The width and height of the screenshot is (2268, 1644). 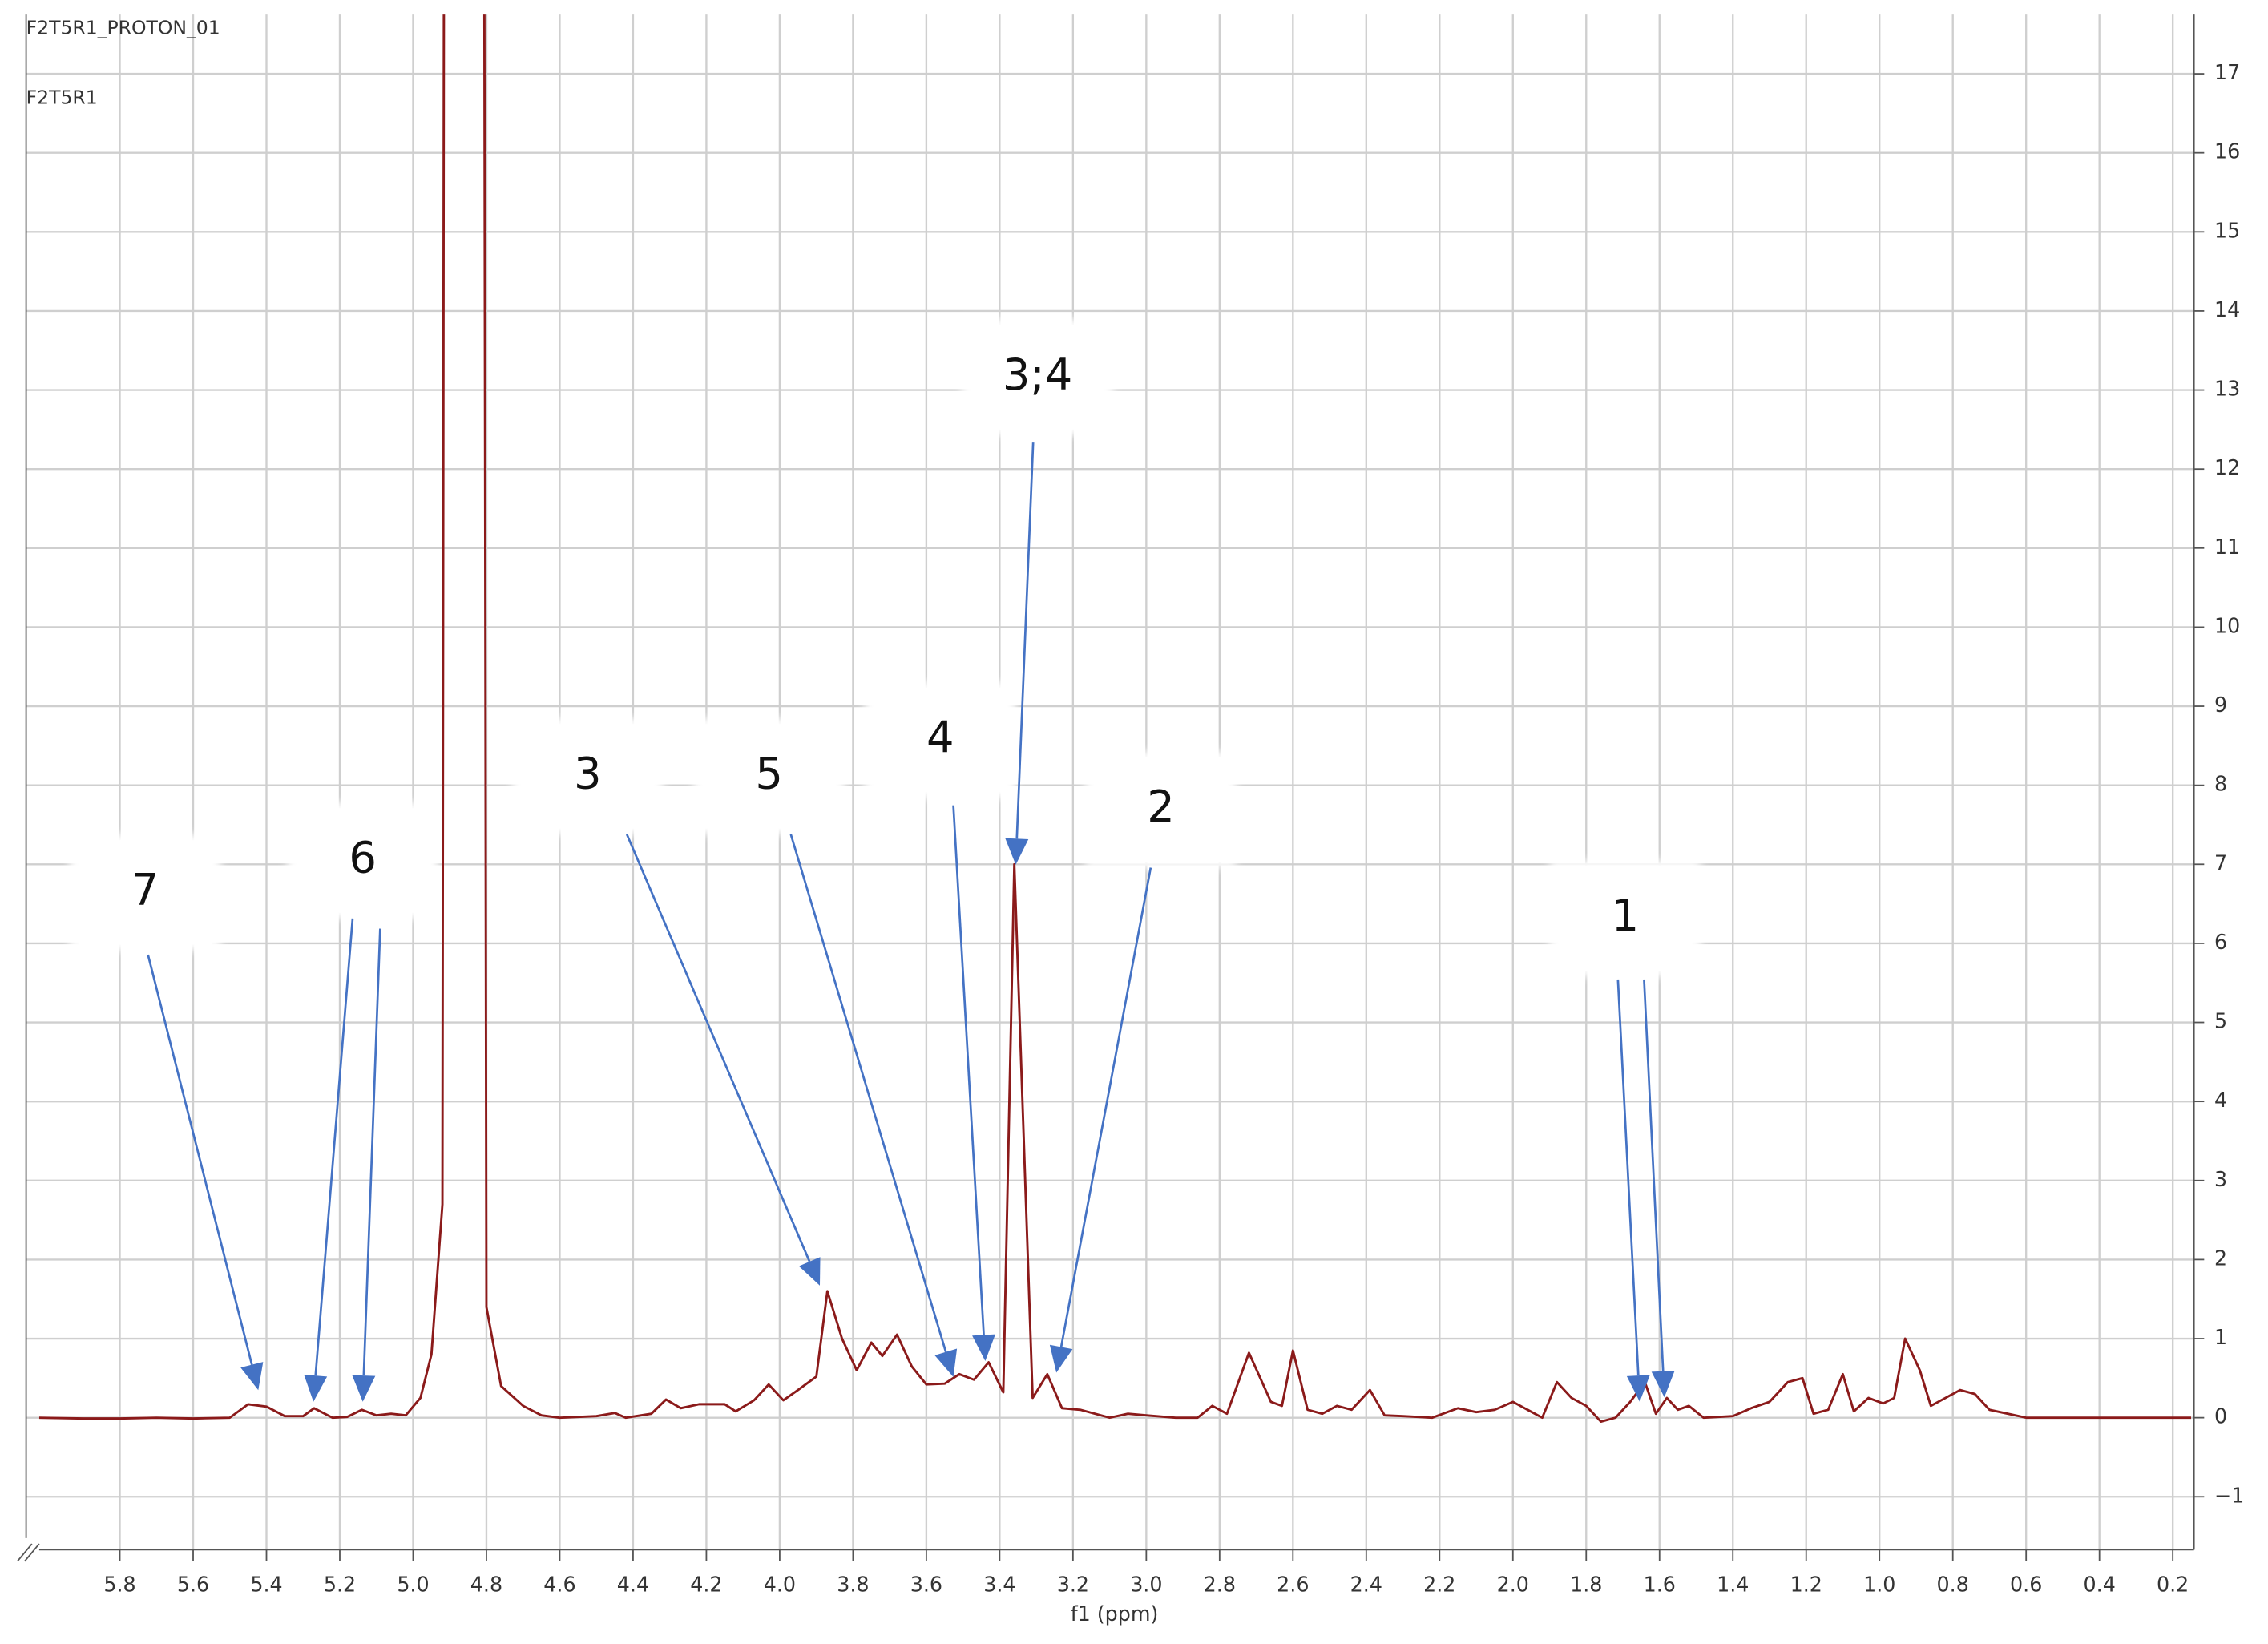 I want to click on sample-name: F2T5R1, so click(x=62, y=98).